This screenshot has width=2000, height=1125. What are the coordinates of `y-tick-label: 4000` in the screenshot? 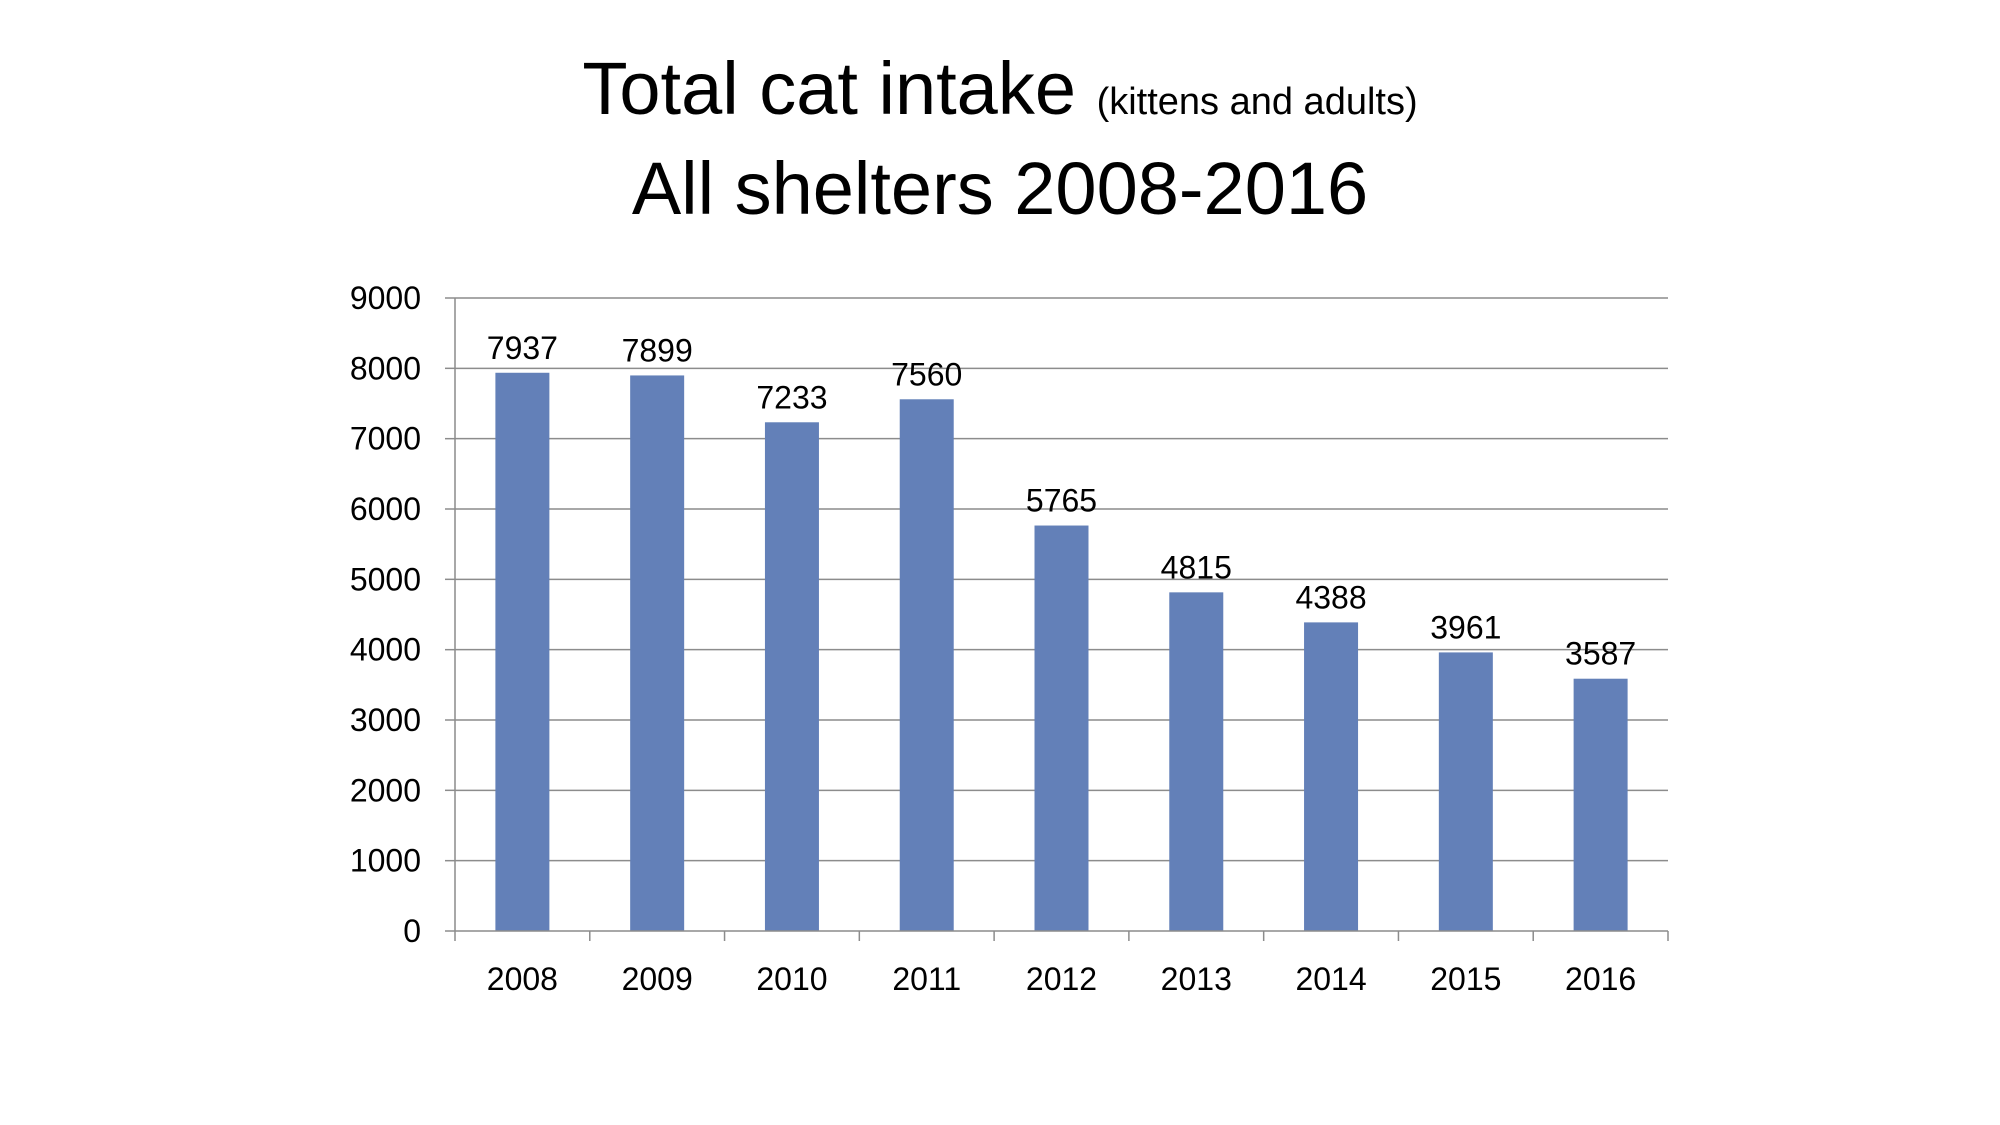 It's located at (385, 650).